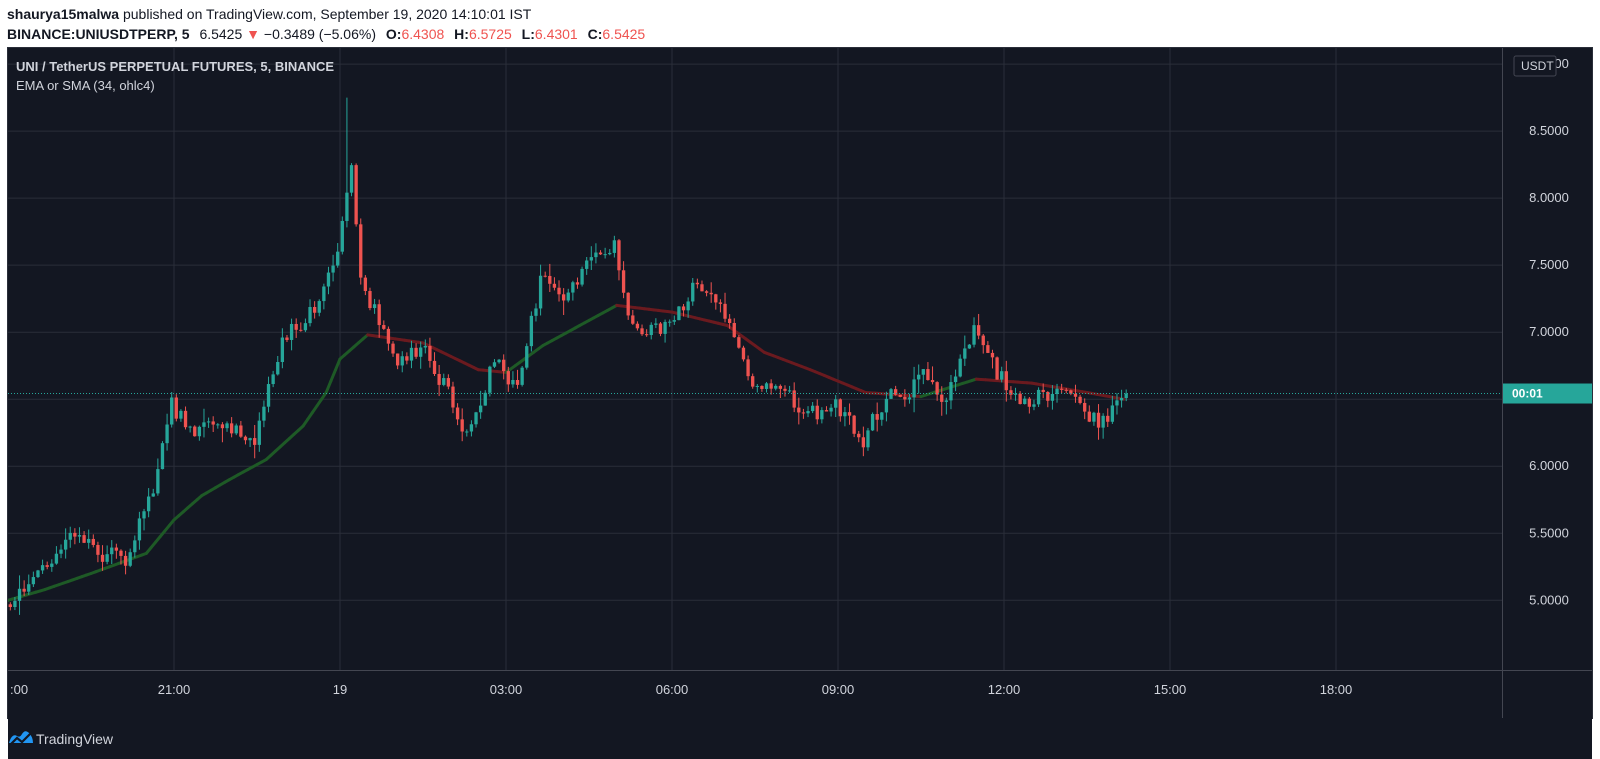 The width and height of the screenshot is (1600, 759). What do you see at coordinates (75, 739) in the screenshot?
I see `brand-name: TradingView` at bounding box center [75, 739].